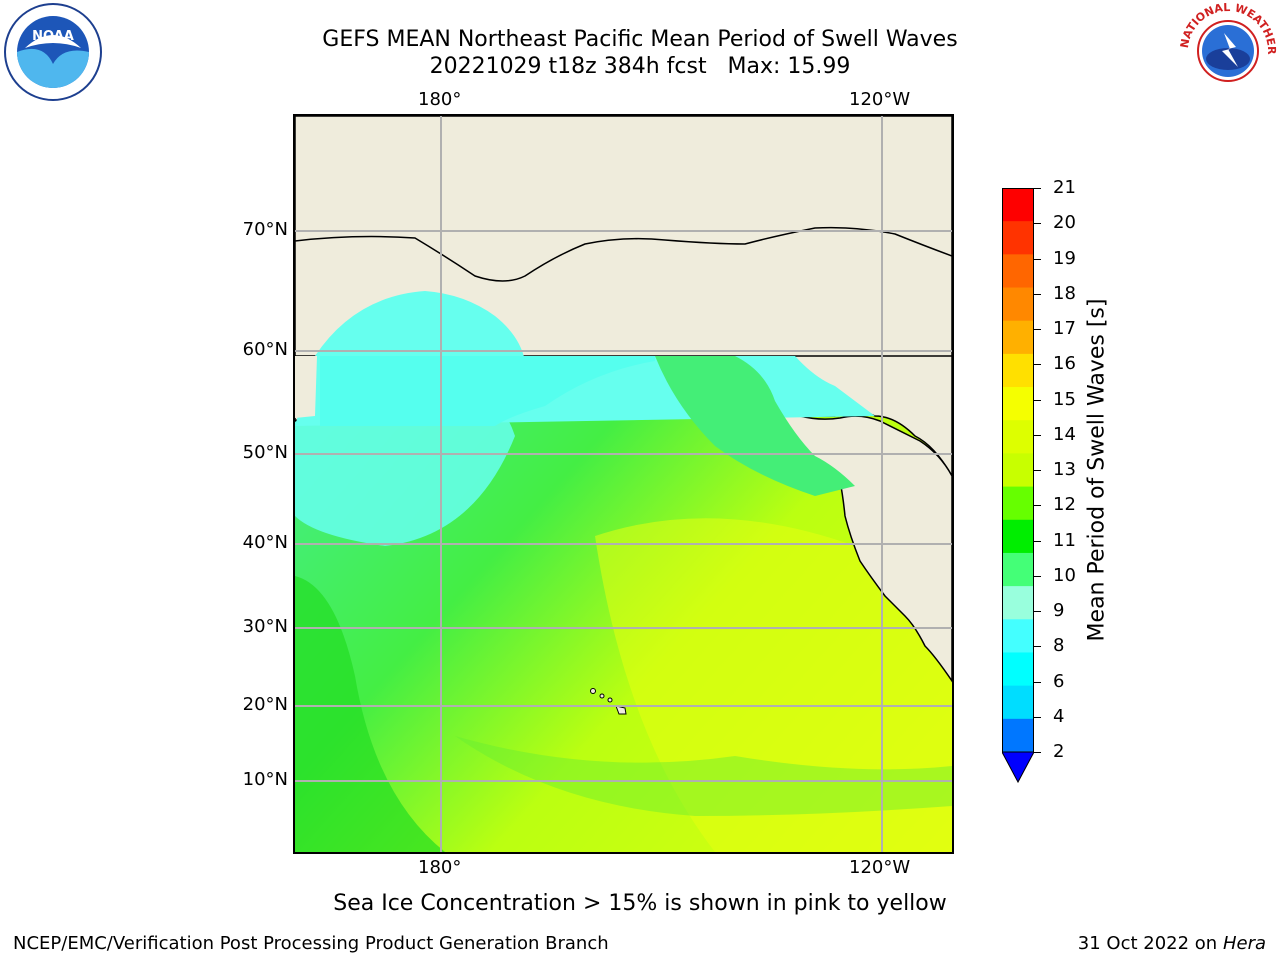 This screenshot has width=1280, height=960. What do you see at coordinates (1064, 223) in the screenshot?
I see `colorbar-tick-label: 20` at bounding box center [1064, 223].